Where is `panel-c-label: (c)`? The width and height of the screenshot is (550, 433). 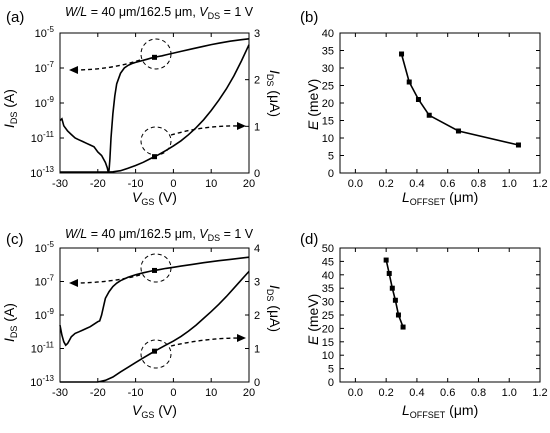 panel-c-label: (c) is located at coordinates (15, 239).